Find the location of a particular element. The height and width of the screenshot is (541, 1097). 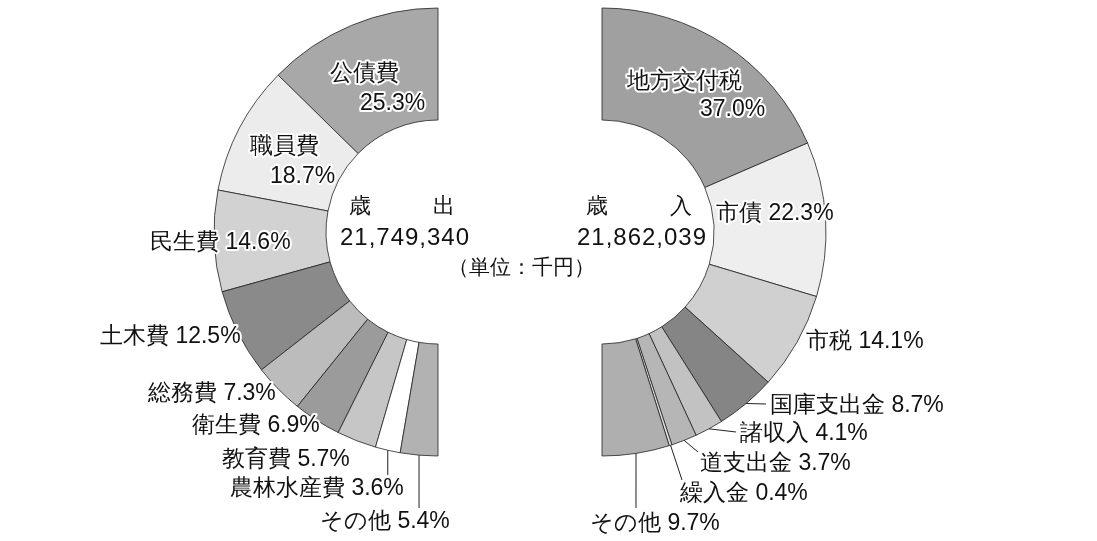

data-label: 道支出金 3.7% is located at coordinates (775, 462).